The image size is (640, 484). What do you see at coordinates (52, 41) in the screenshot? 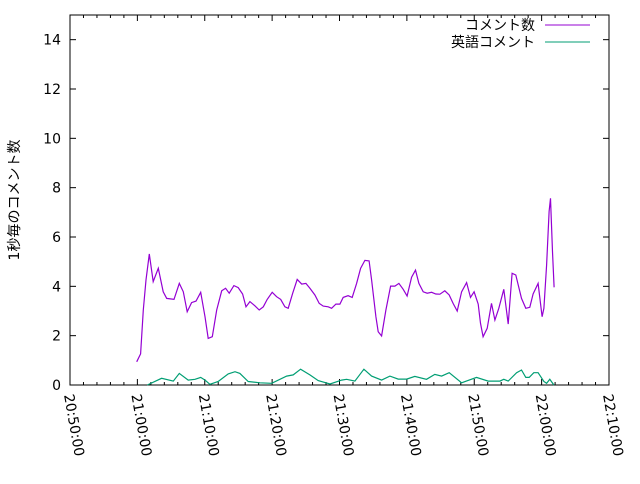
I see `y-tick-label: 14` at bounding box center [52, 41].